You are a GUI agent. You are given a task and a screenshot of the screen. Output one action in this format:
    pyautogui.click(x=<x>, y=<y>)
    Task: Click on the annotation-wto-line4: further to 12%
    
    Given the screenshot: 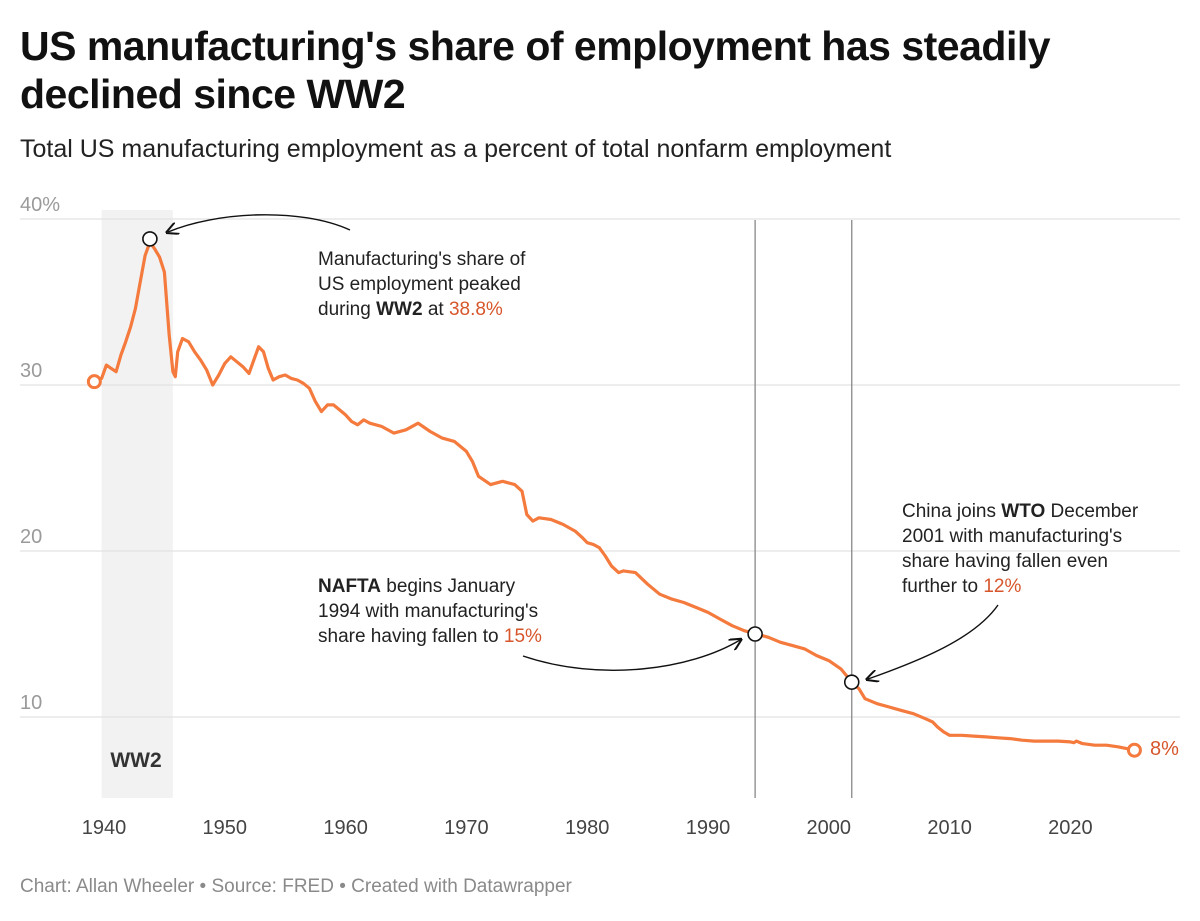 What is the action you would take?
    pyautogui.click(x=961, y=586)
    